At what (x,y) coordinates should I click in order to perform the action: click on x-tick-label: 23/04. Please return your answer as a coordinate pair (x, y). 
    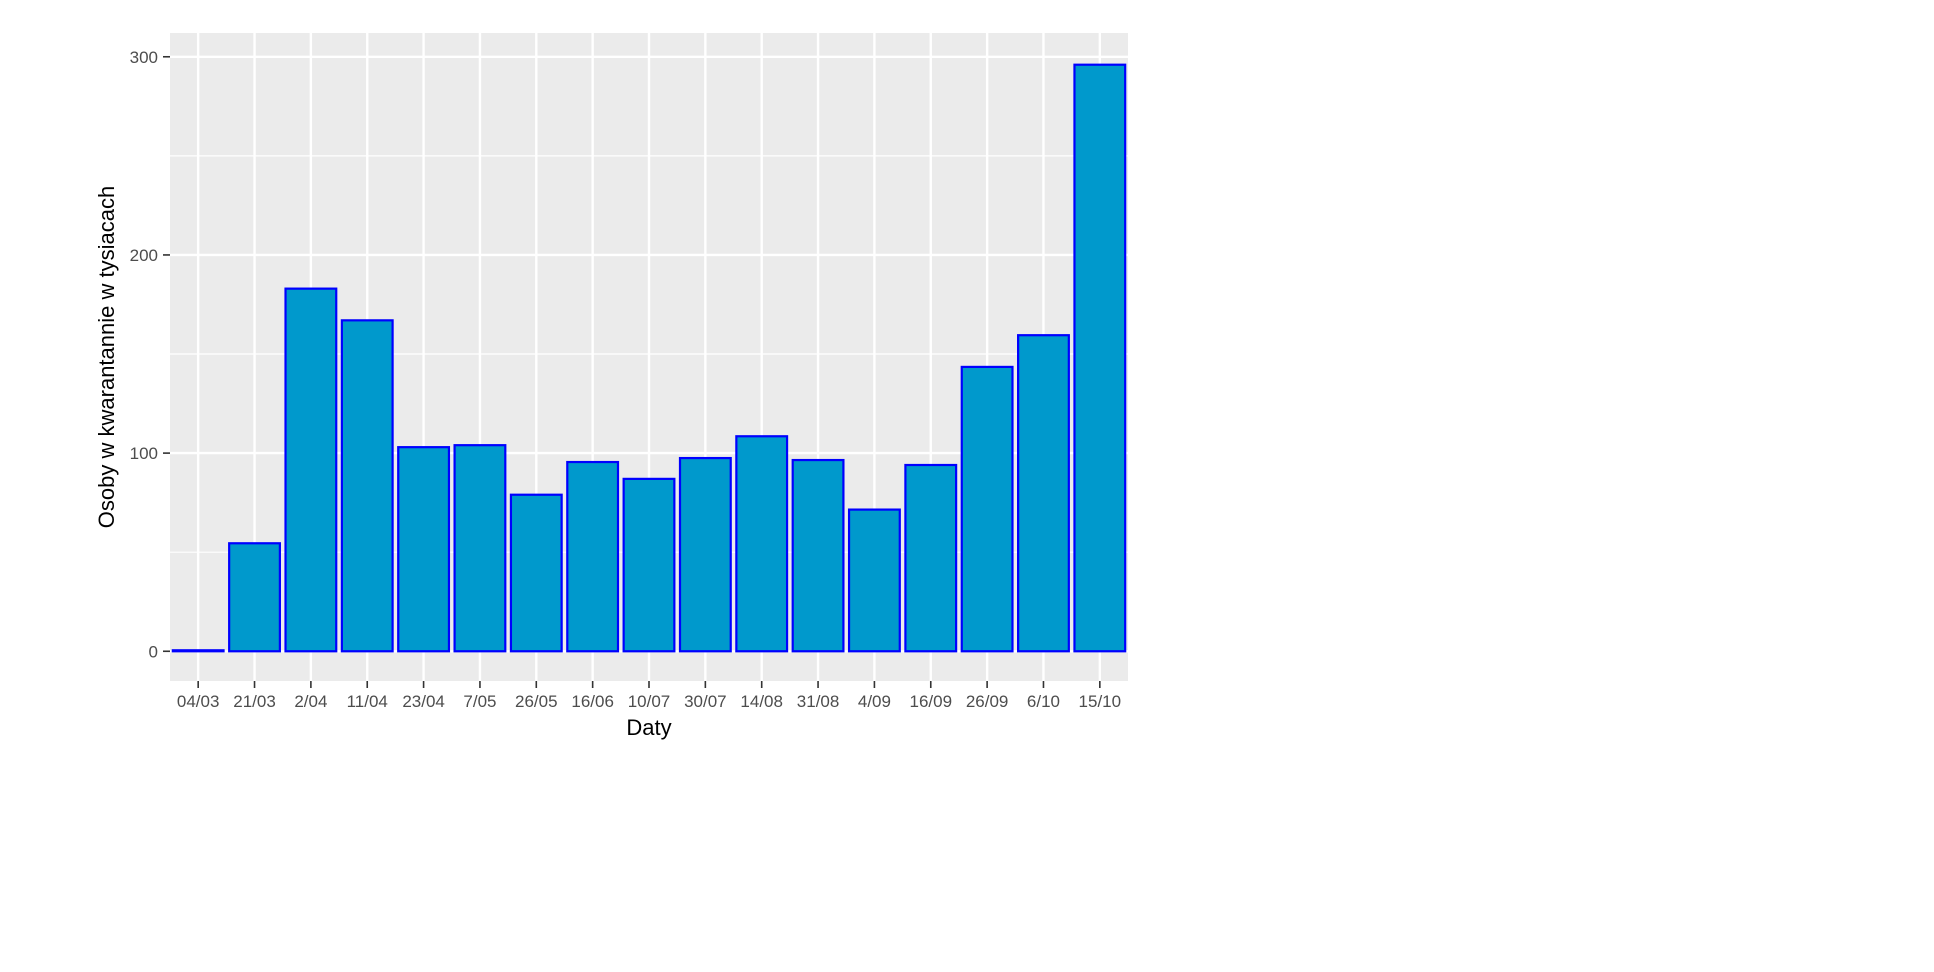
    Looking at the image, I should click on (423, 701).